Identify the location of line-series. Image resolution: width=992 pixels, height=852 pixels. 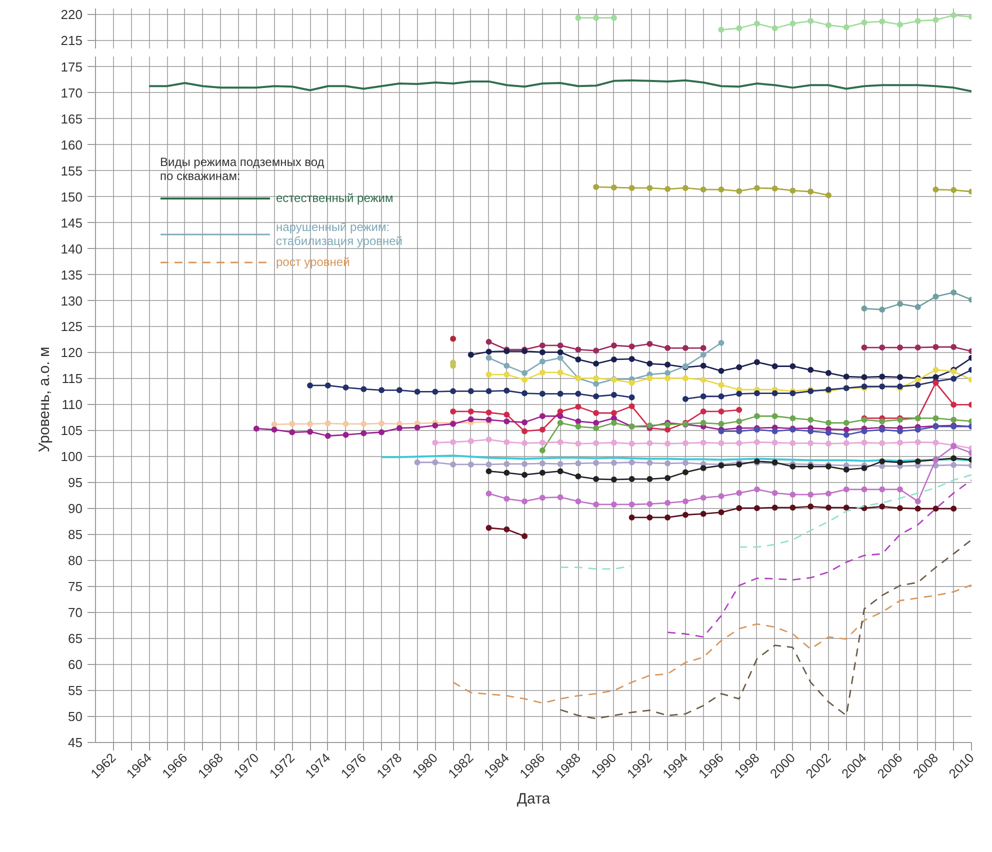
(819, 558).